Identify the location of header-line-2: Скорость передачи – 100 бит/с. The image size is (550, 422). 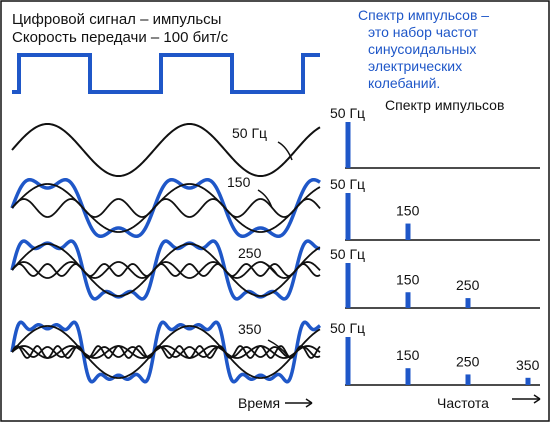
(120, 37).